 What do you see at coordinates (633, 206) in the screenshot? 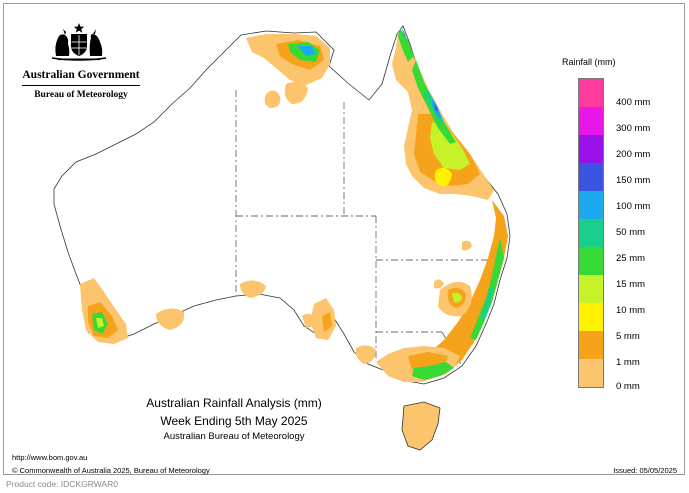
I see `legend-label-100: 100 mm` at bounding box center [633, 206].